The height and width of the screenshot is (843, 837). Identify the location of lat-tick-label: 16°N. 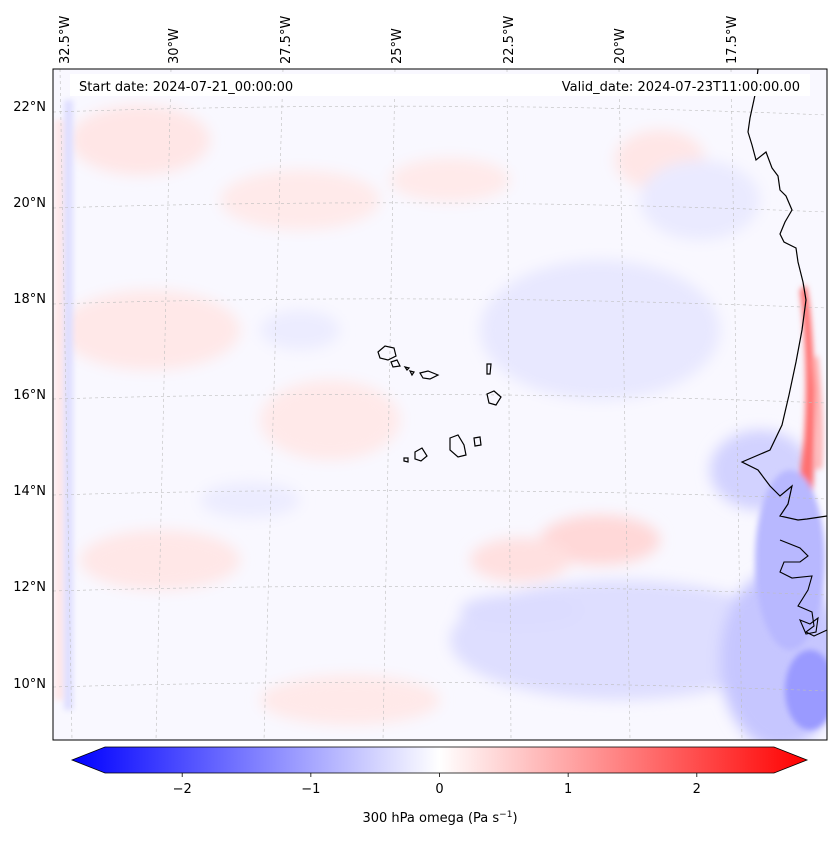
(29, 395).